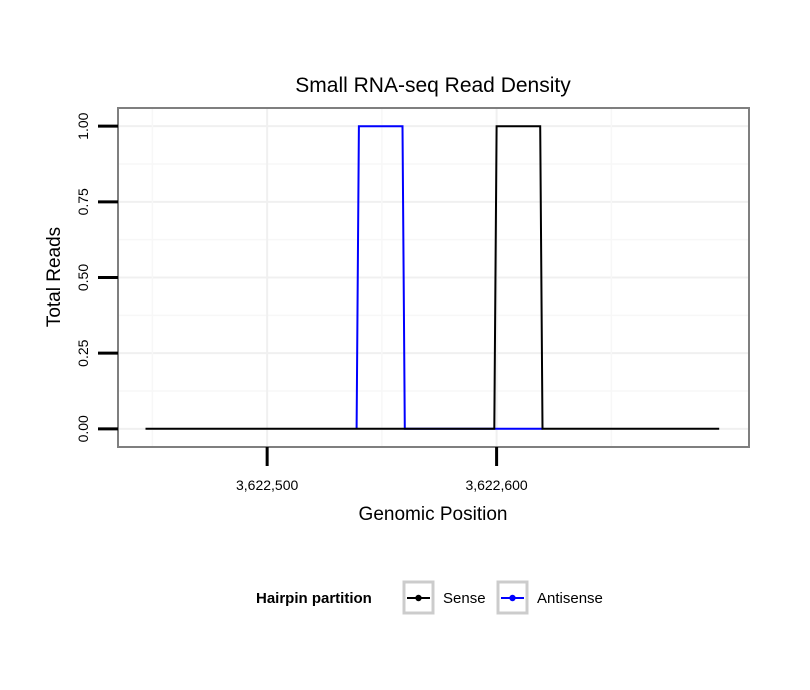  I want to click on legend: Hairpin partition Sense Antisense, so click(429, 597).